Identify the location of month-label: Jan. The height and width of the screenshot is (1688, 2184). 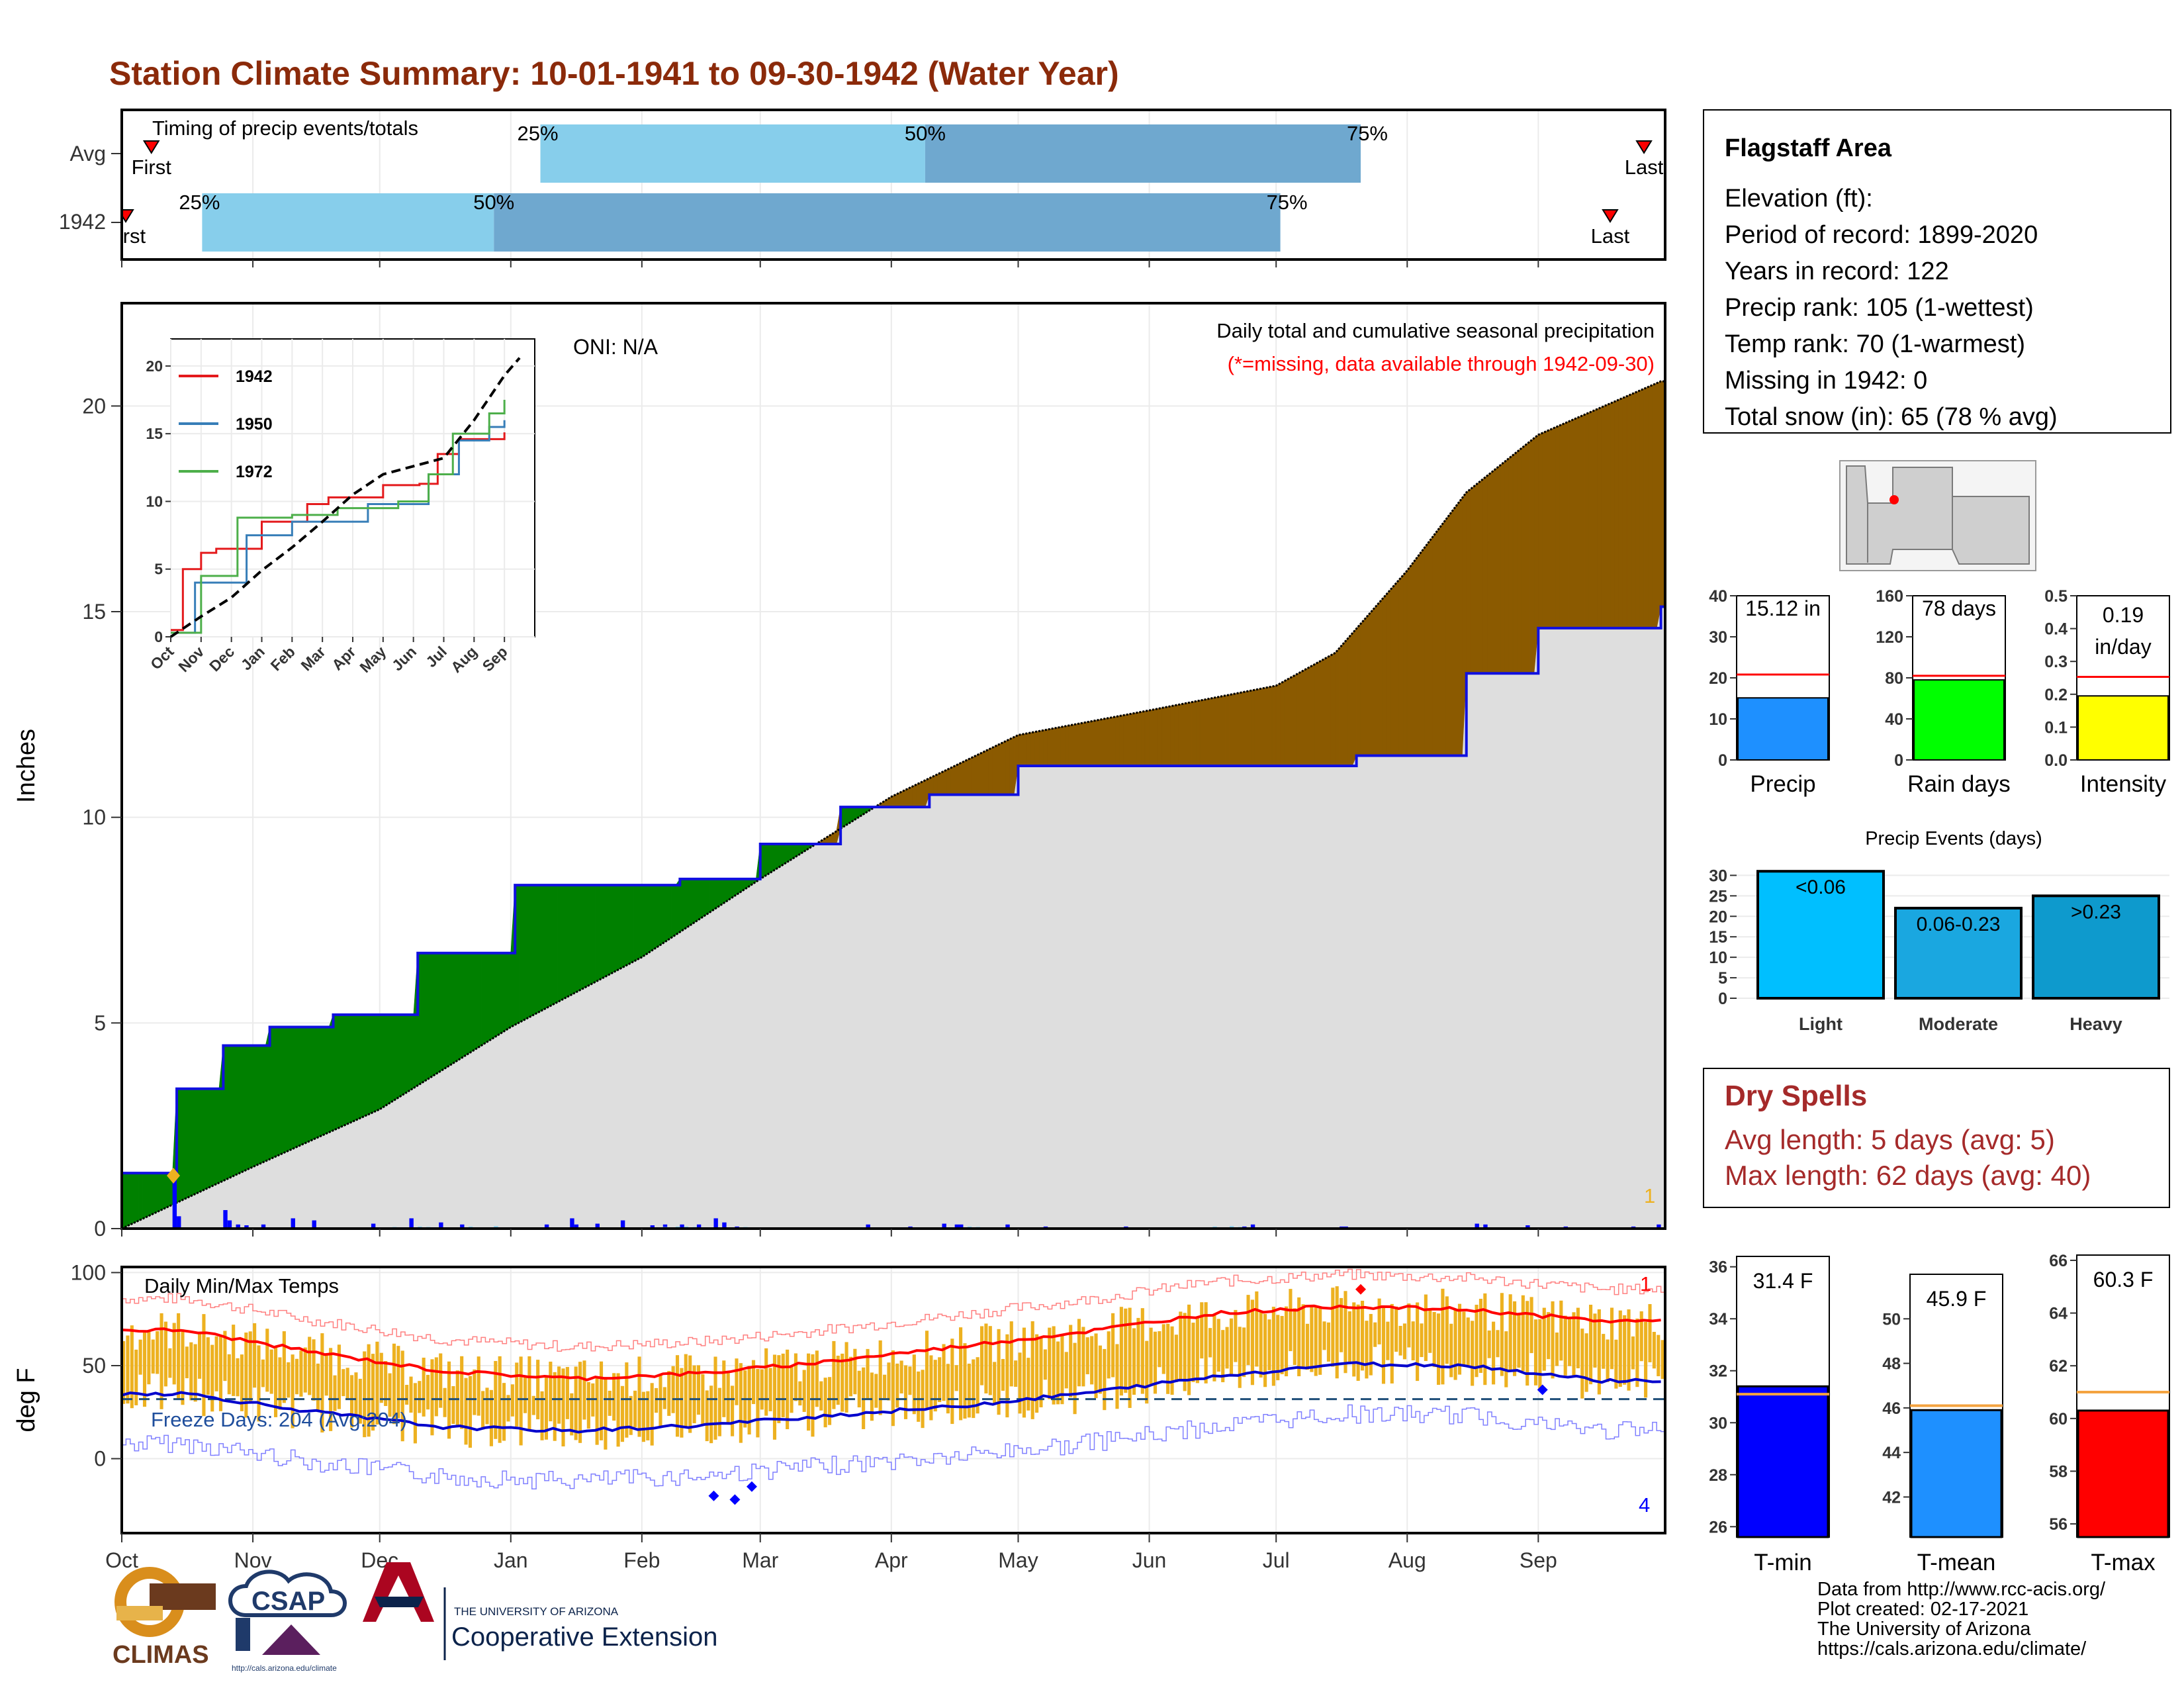
(511, 1560).